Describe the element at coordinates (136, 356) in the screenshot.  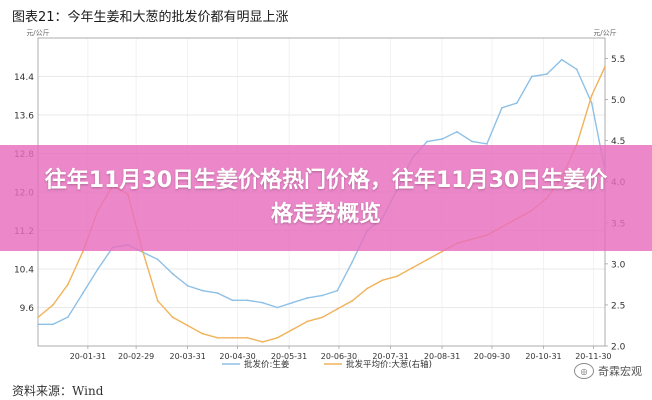
I see `x-tick-label: 20-02-29` at that location.